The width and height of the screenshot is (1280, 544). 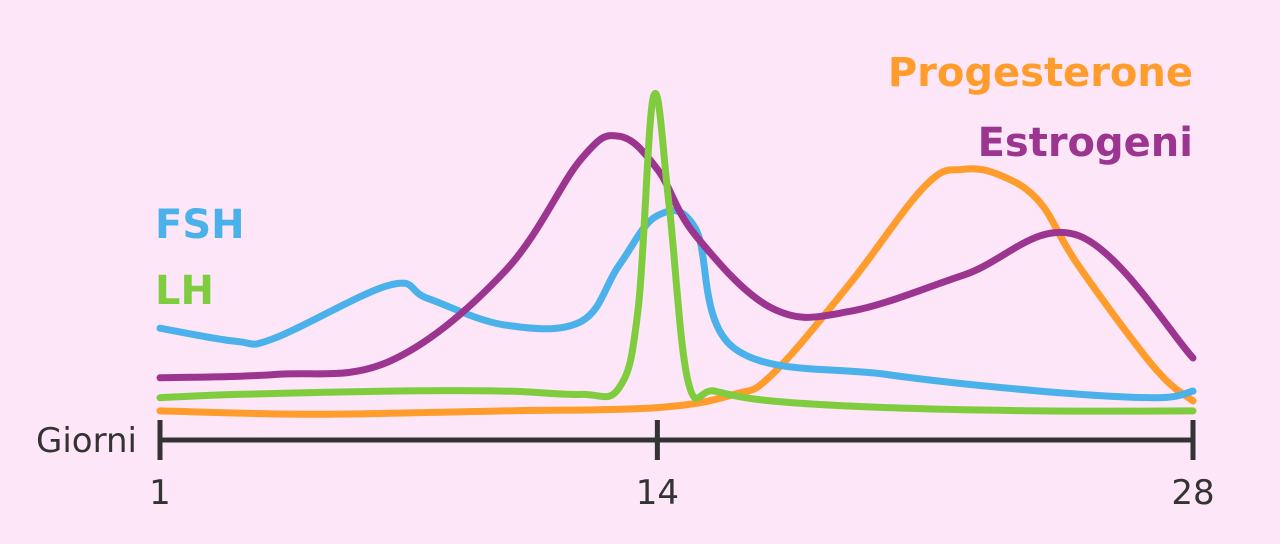 What do you see at coordinates (1040, 73) in the screenshot?
I see `series-label-progesterone: Progesterone` at bounding box center [1040, 73].